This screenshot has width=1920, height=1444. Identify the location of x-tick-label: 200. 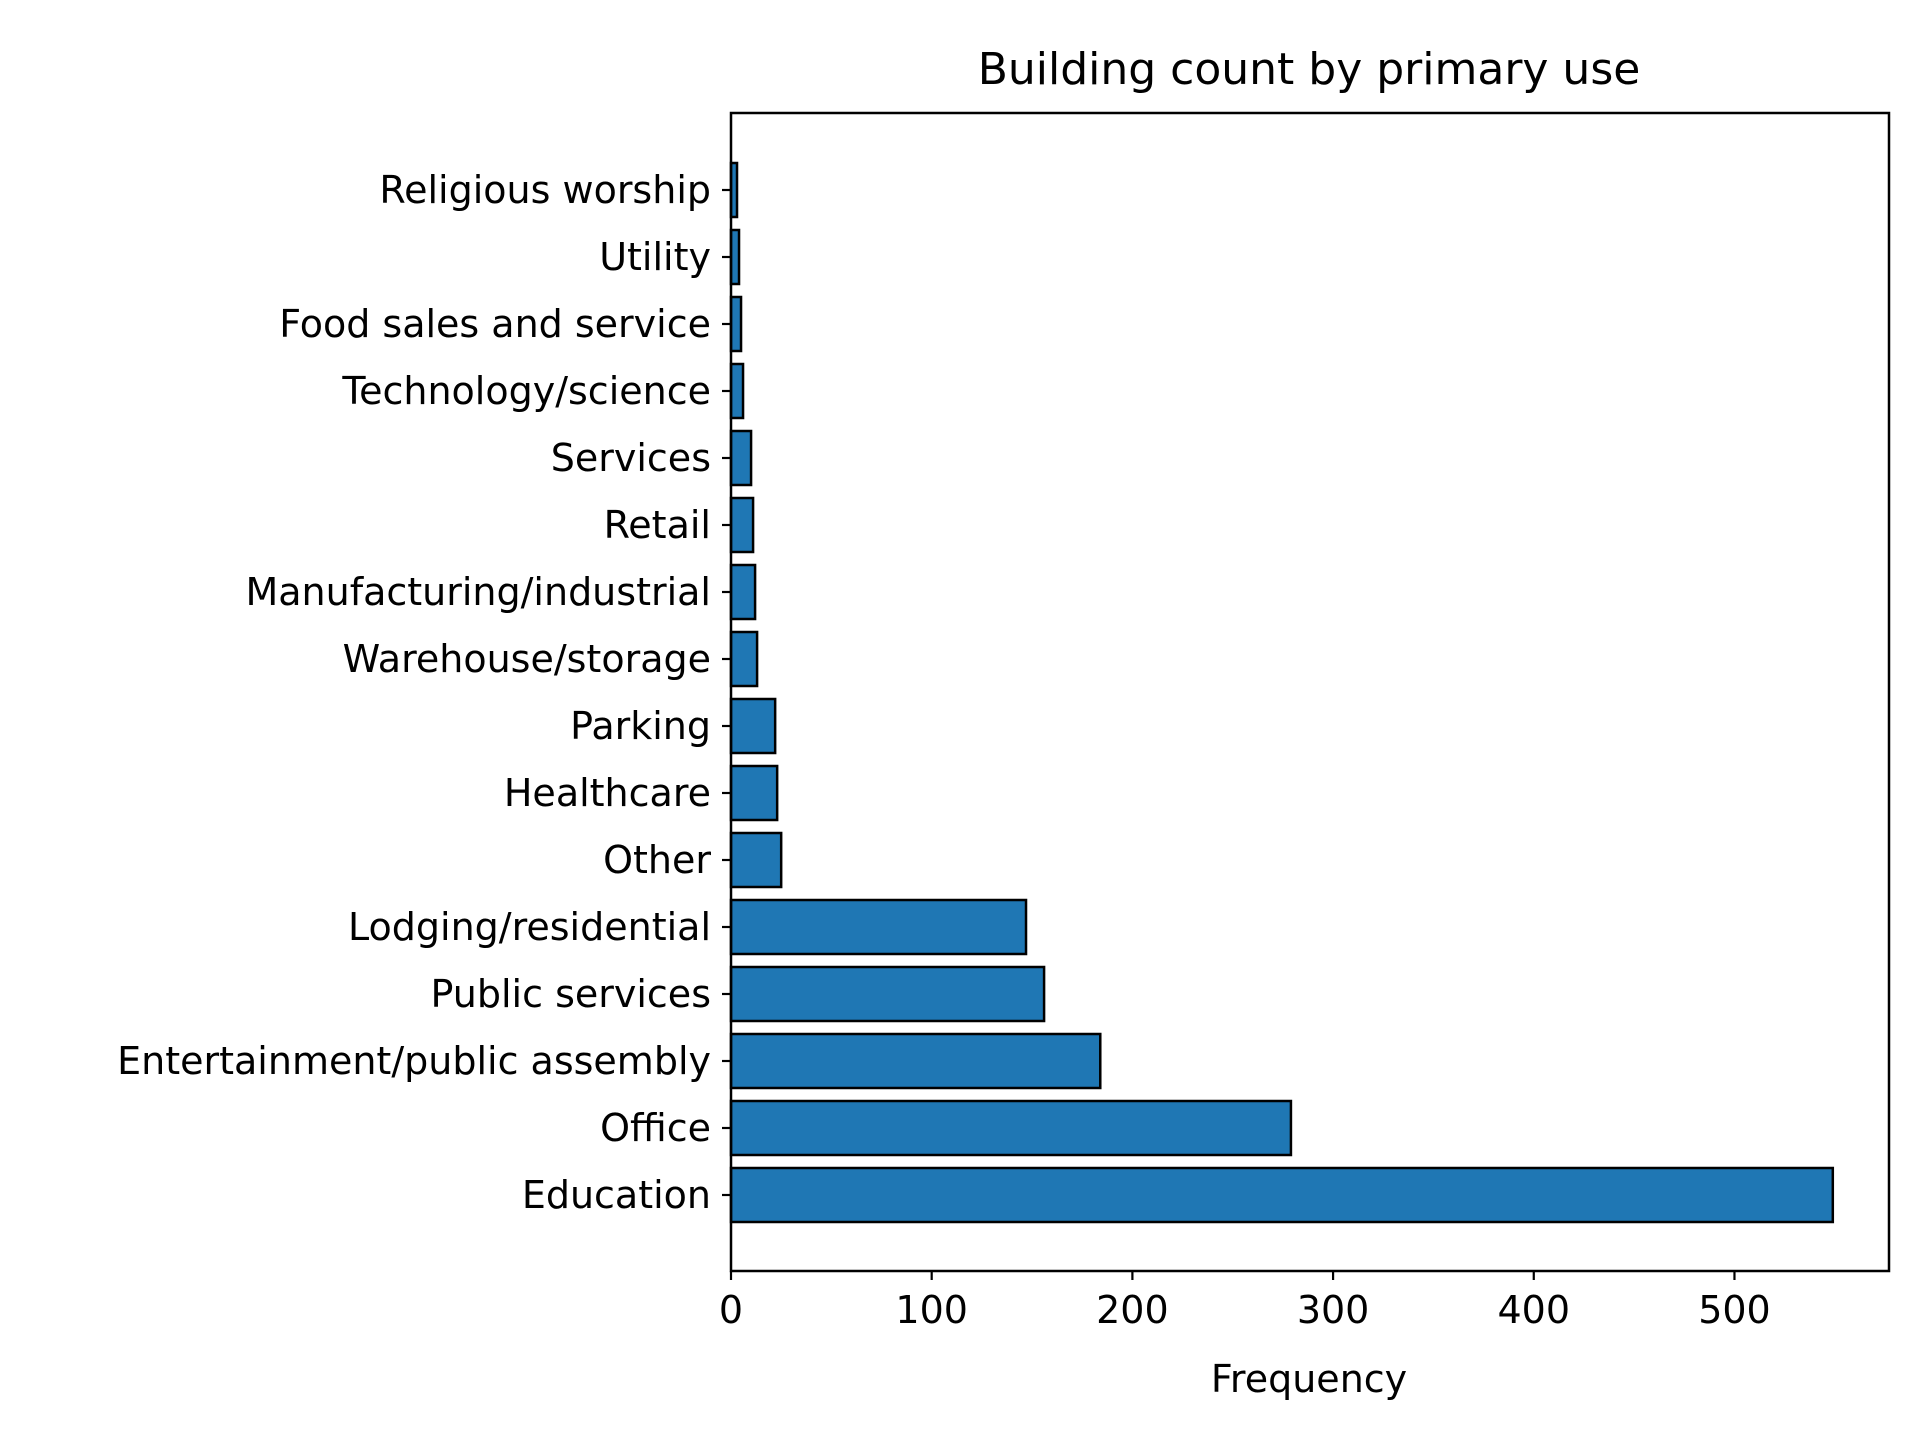
(1132, 1310).